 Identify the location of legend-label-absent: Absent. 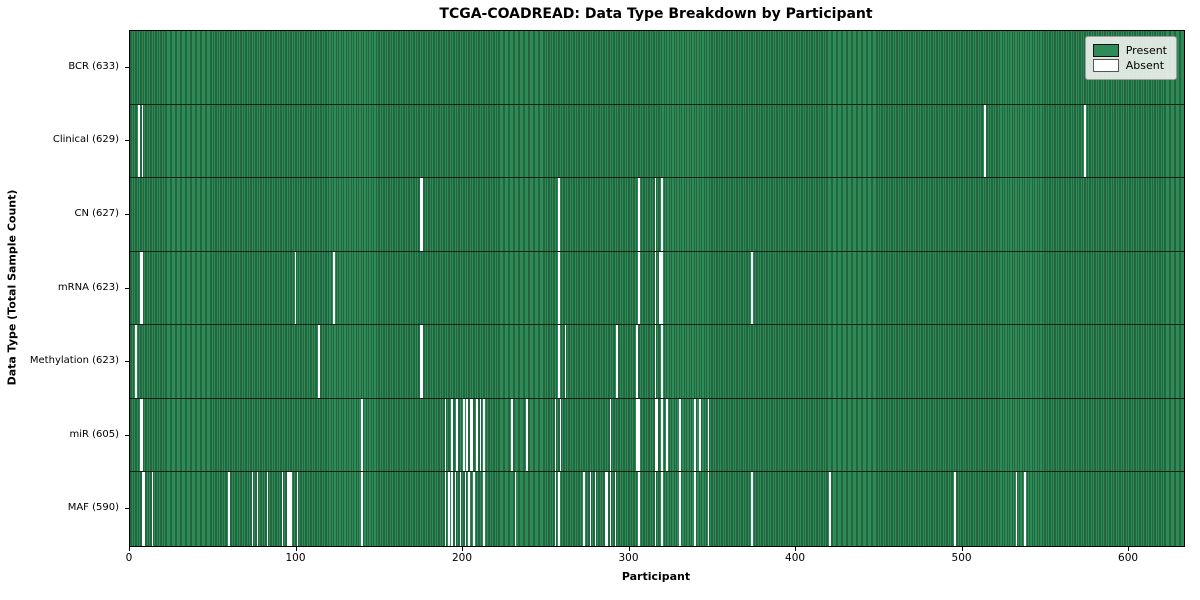
(1145, 65).